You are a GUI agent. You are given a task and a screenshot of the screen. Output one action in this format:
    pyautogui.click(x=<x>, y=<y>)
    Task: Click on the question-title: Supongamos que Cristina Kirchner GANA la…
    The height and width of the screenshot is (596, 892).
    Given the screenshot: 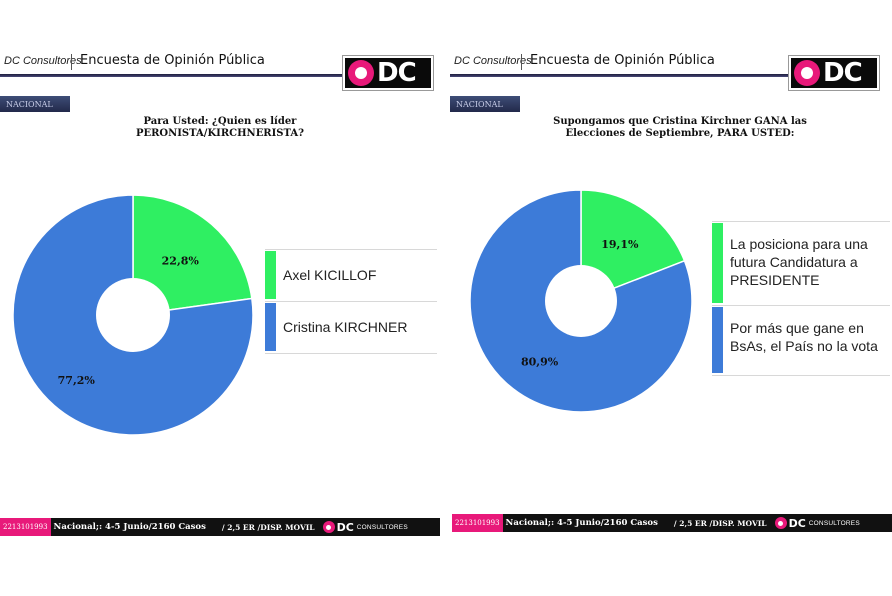 What is the action you would take?
    pyautogui.click(x=680, y=128)
    